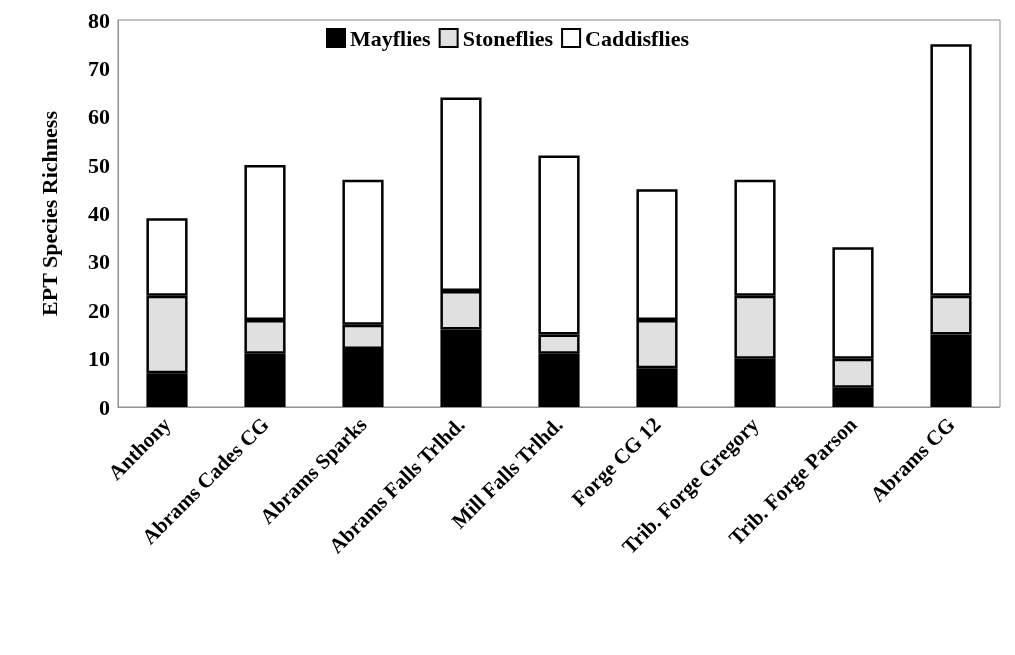 This screenshot has height=655, width=1015. Describe the element at coordinates (49, 213) in the screenshot. I see `y-axis-title: EPT Species Richness` at that location.